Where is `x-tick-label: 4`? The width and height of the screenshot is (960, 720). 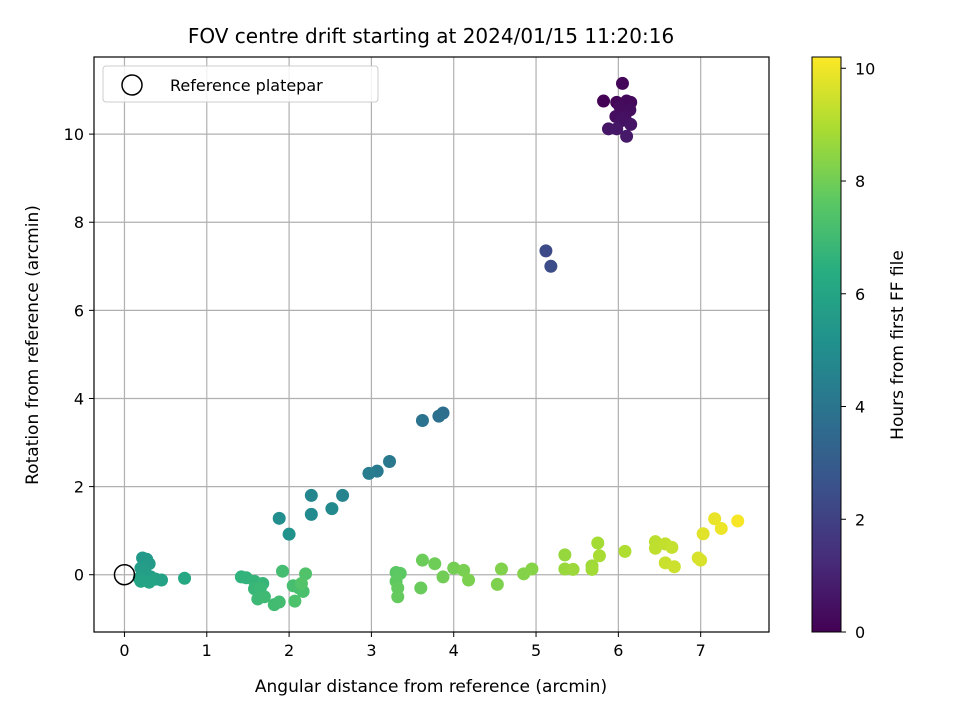
x-tick-label: 4 is located at coordinates (454, 650).